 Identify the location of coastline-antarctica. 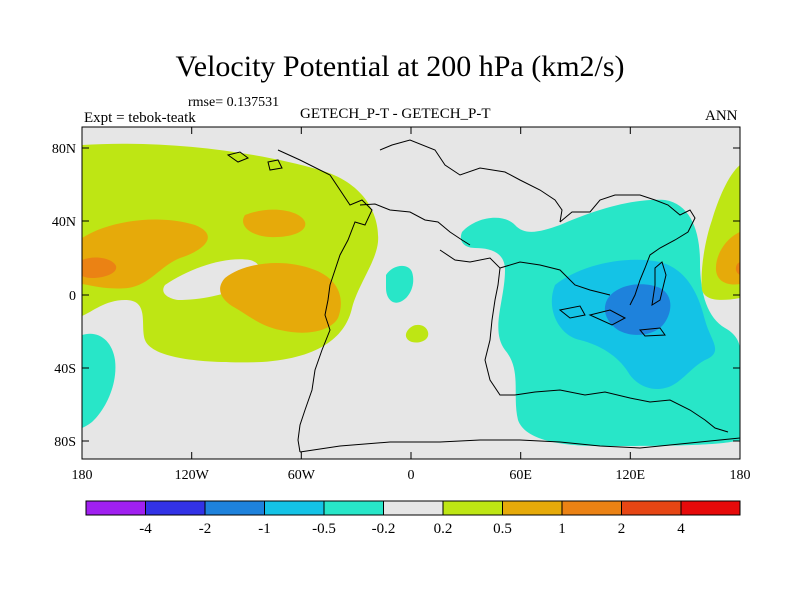
(519, 445).